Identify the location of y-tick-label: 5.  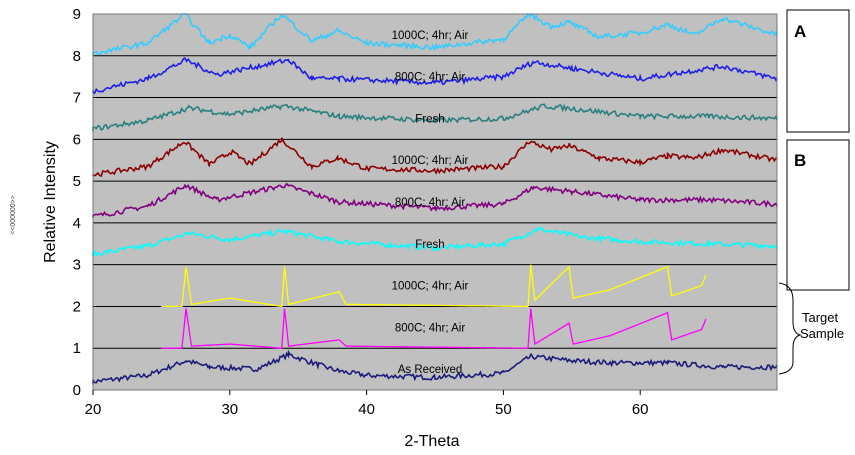
(77, 181).